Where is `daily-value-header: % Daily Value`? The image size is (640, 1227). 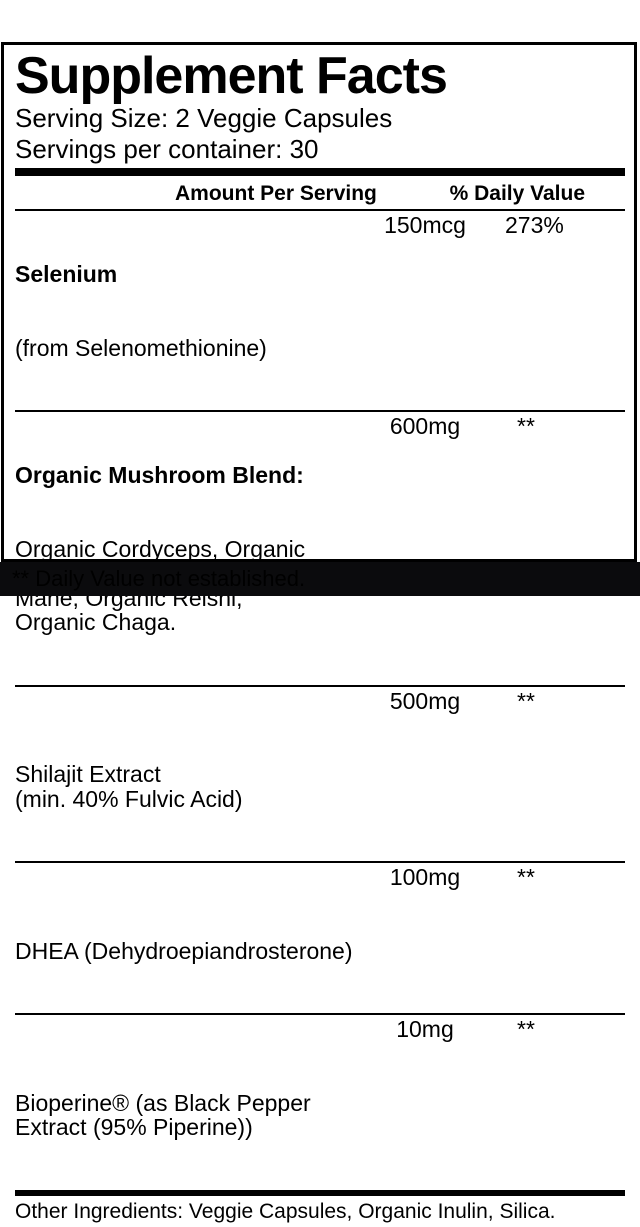
daily-value-header: % Daily Value is located at coordinates (517, 193).